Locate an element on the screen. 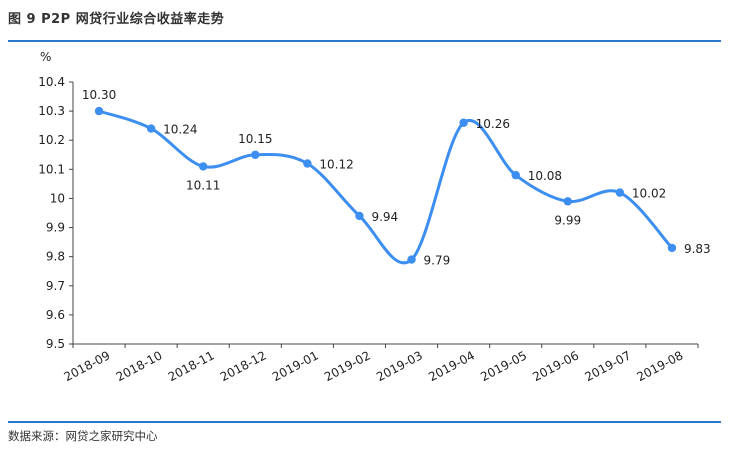 This screenshot has width=731, height=452. x-tick-label: 2018-10 is located at coordinates (139, 366).